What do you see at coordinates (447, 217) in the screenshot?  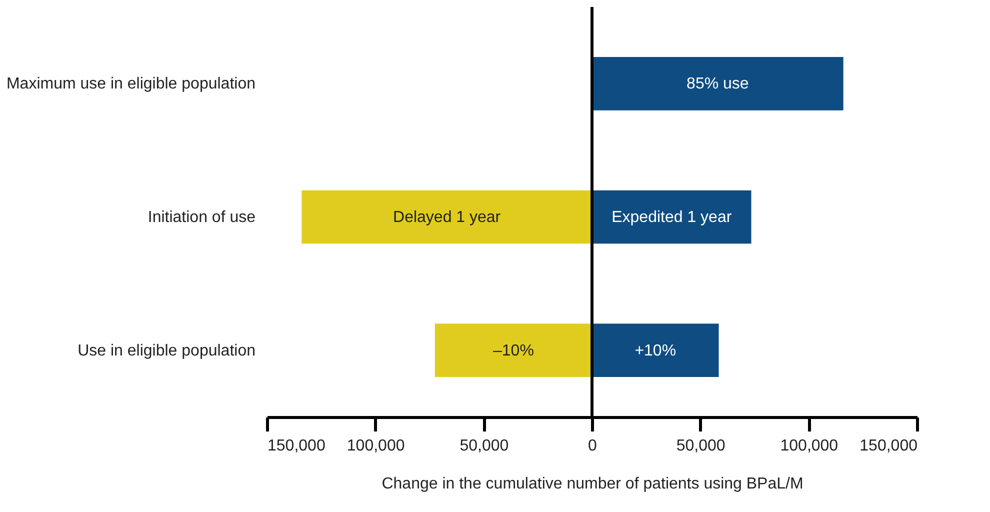 I see `annotation: Delayed 1 year` at bounding box center [447, 217].